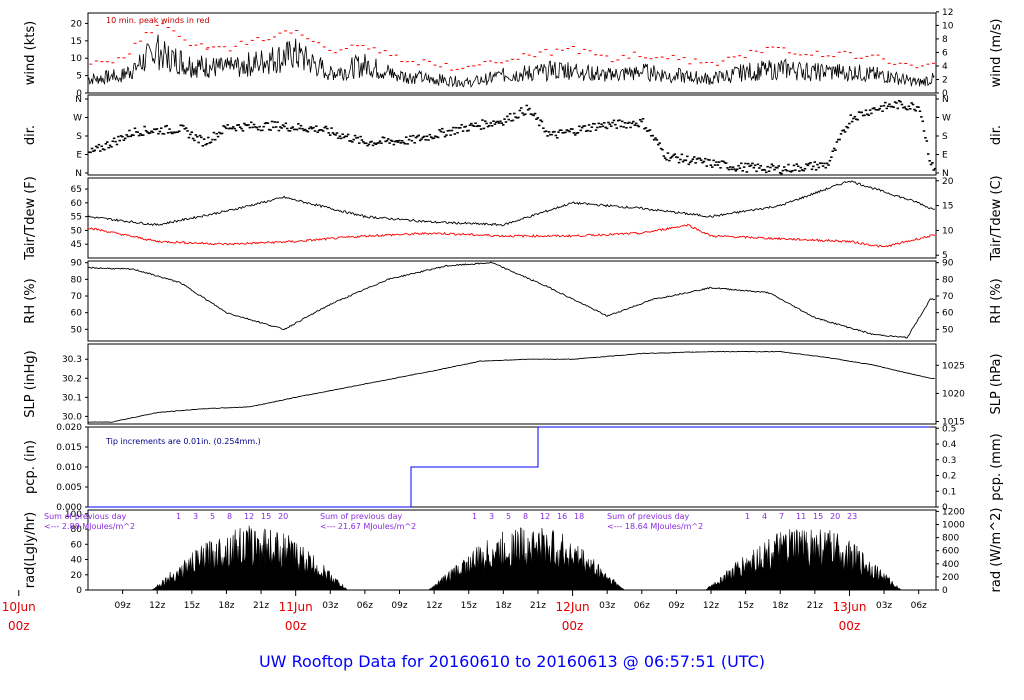  What do you see at coordinates (579, 516) in the screenshot?
I see `rad-note-hour: 18` at bounding box center [579, 516].